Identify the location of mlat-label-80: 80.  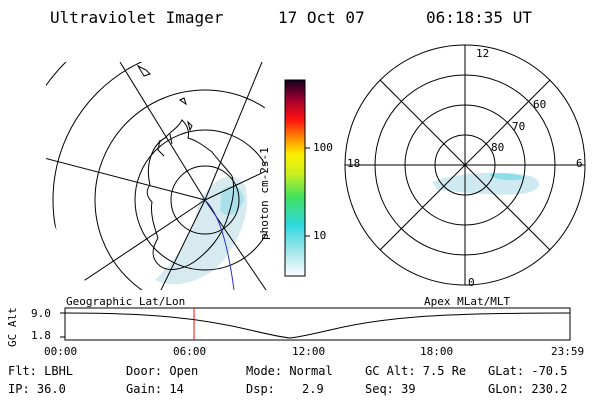
(498, 147).